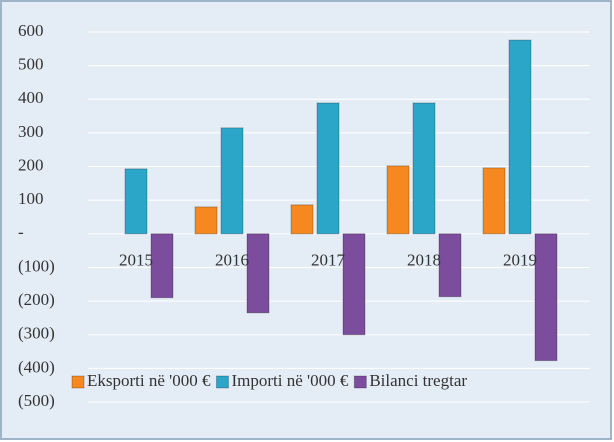 The height and width of the screenshot is (442, 614). I want to click on y-tick-label: 600, so click(31, 30).